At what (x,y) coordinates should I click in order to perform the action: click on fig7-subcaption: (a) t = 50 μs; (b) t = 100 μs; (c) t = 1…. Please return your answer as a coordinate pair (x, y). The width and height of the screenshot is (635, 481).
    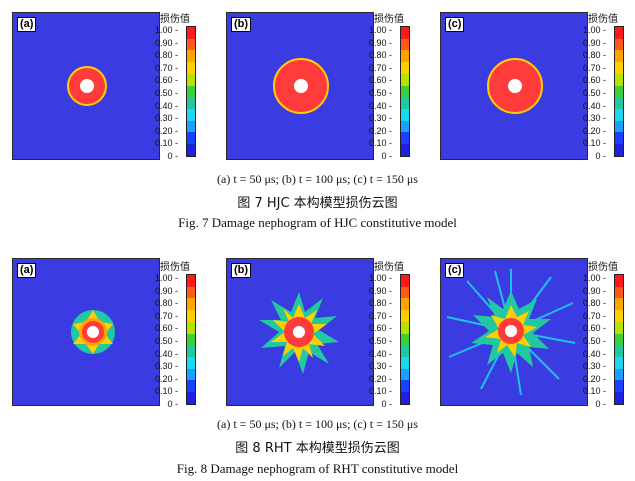
    Looking at the image, I should click on (317, 179).